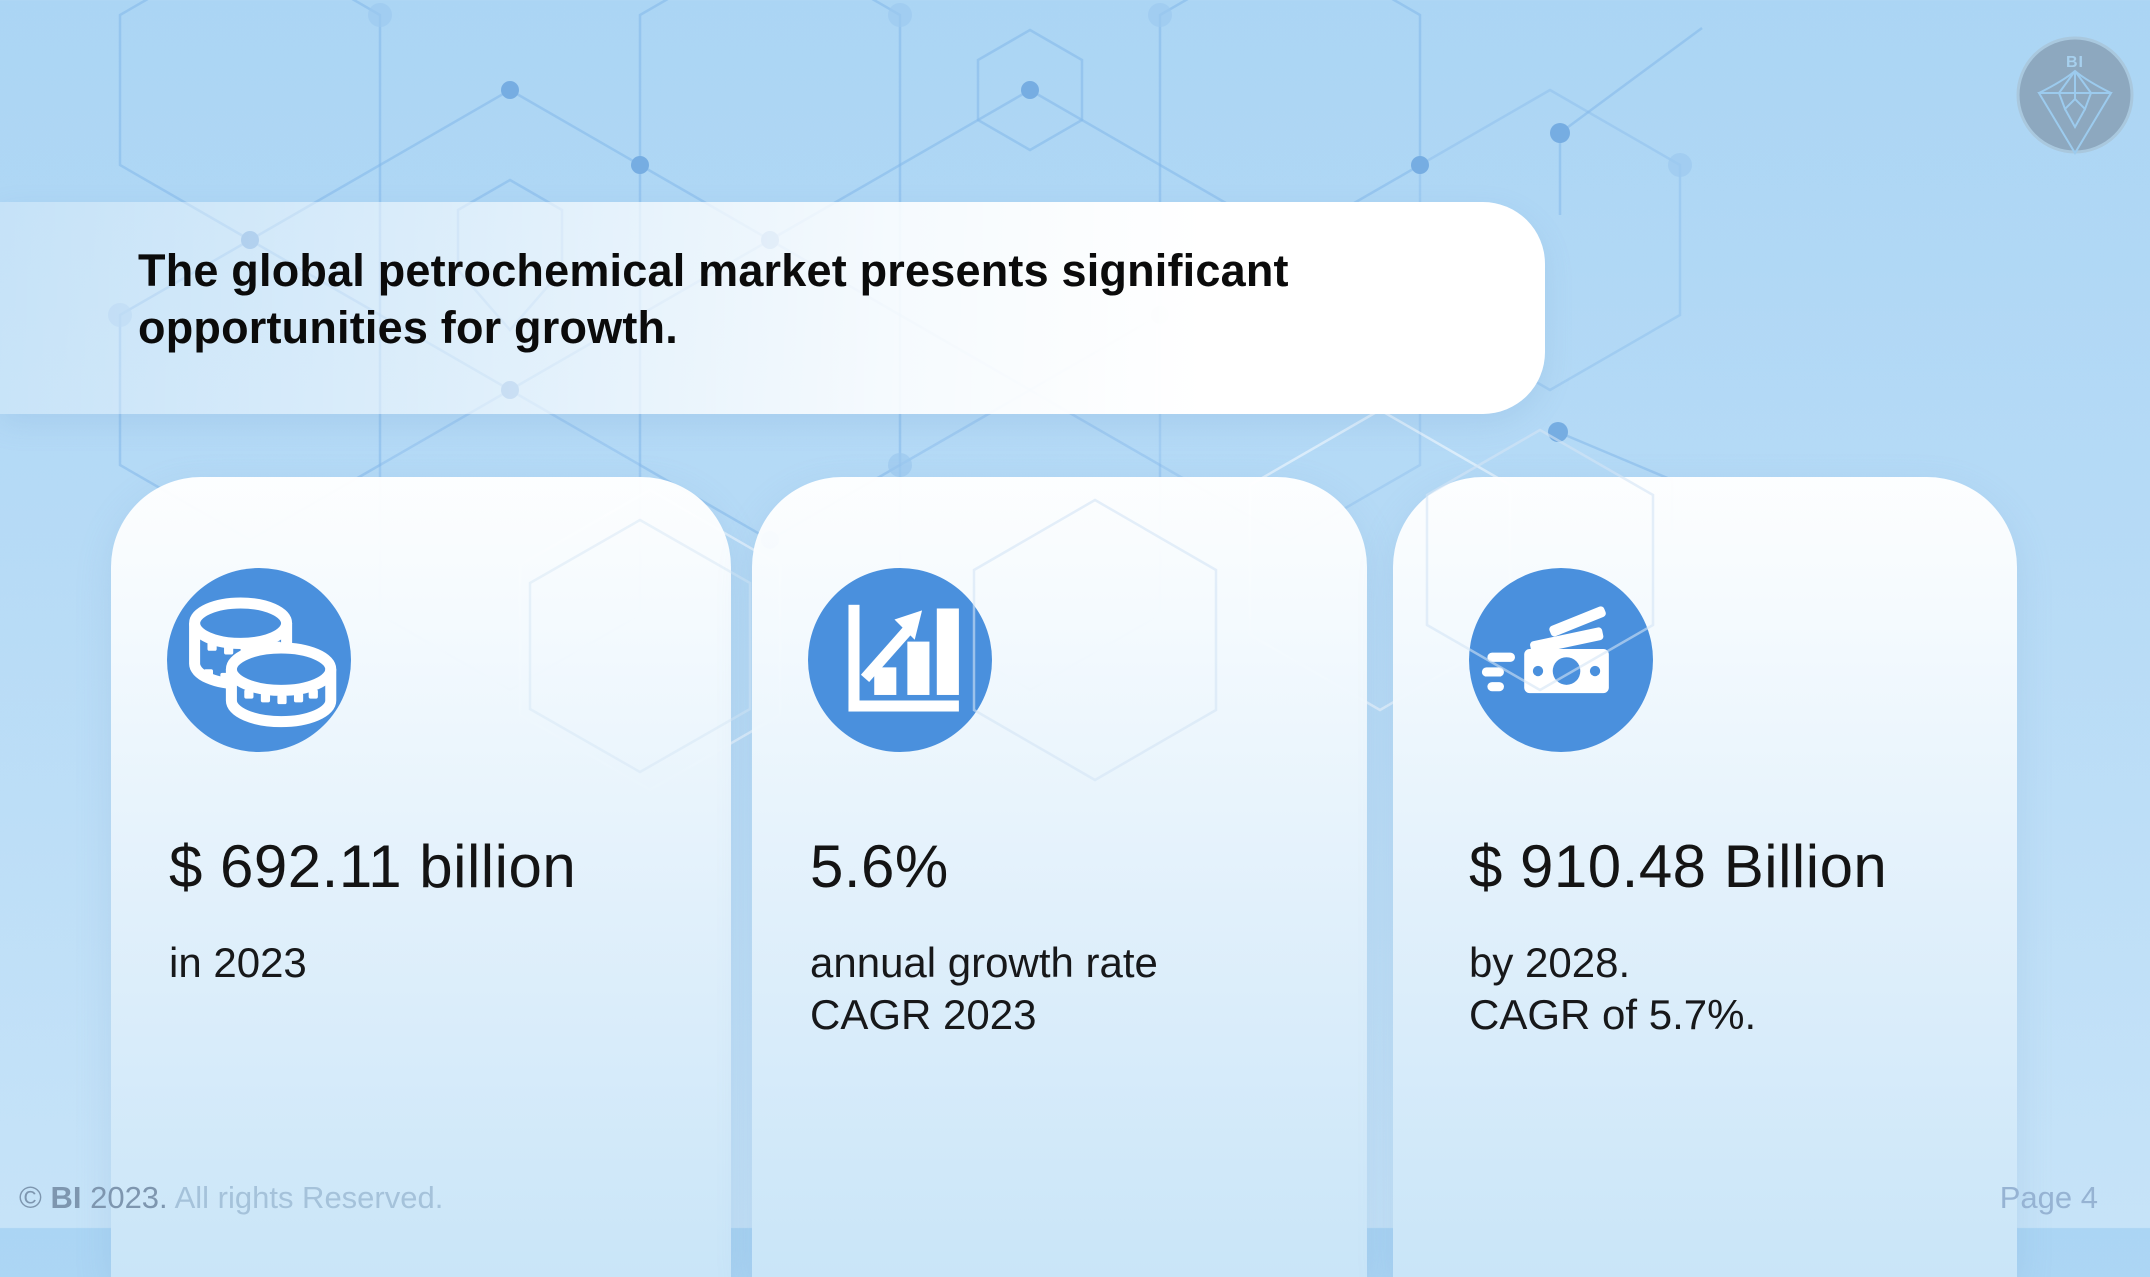 The width and height of the screenshot is (2150, 1277). I want to click on coins-icon-circle, so click(259, 660).